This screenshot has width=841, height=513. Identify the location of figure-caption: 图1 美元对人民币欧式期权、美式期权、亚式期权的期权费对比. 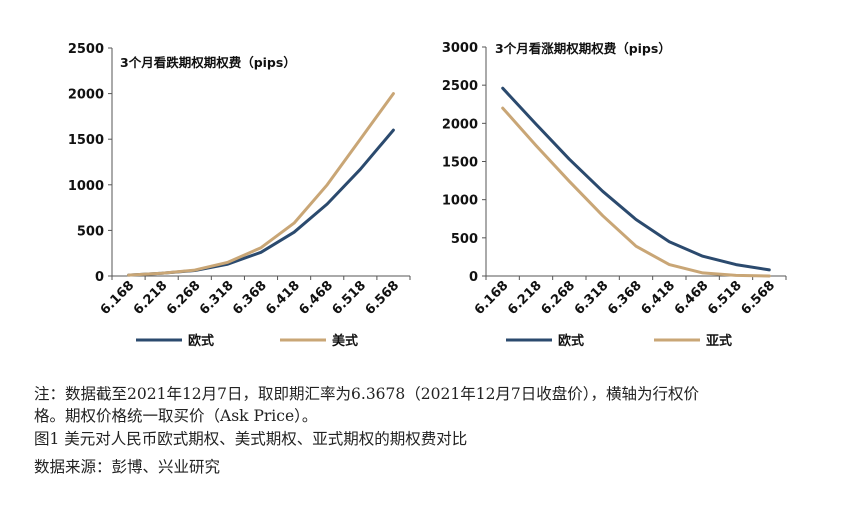
(251, 439).